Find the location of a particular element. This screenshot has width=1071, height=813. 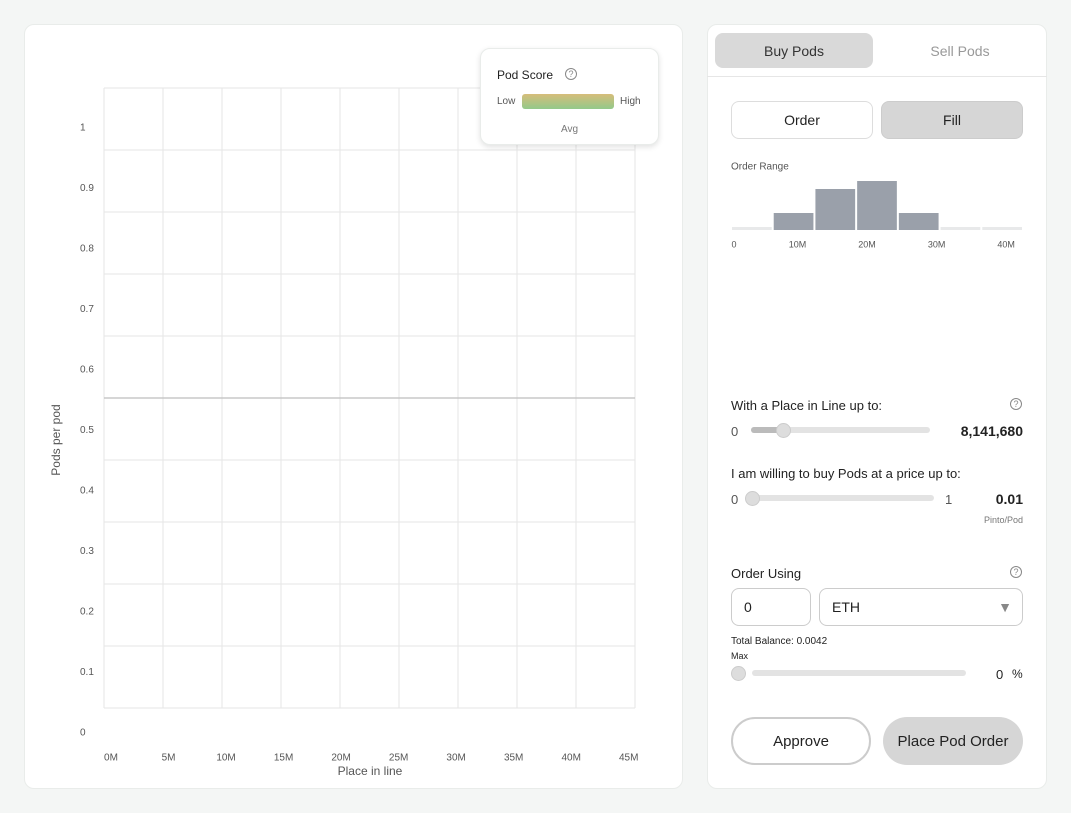

avg-label: Avg is located at coordinates (570, 129).